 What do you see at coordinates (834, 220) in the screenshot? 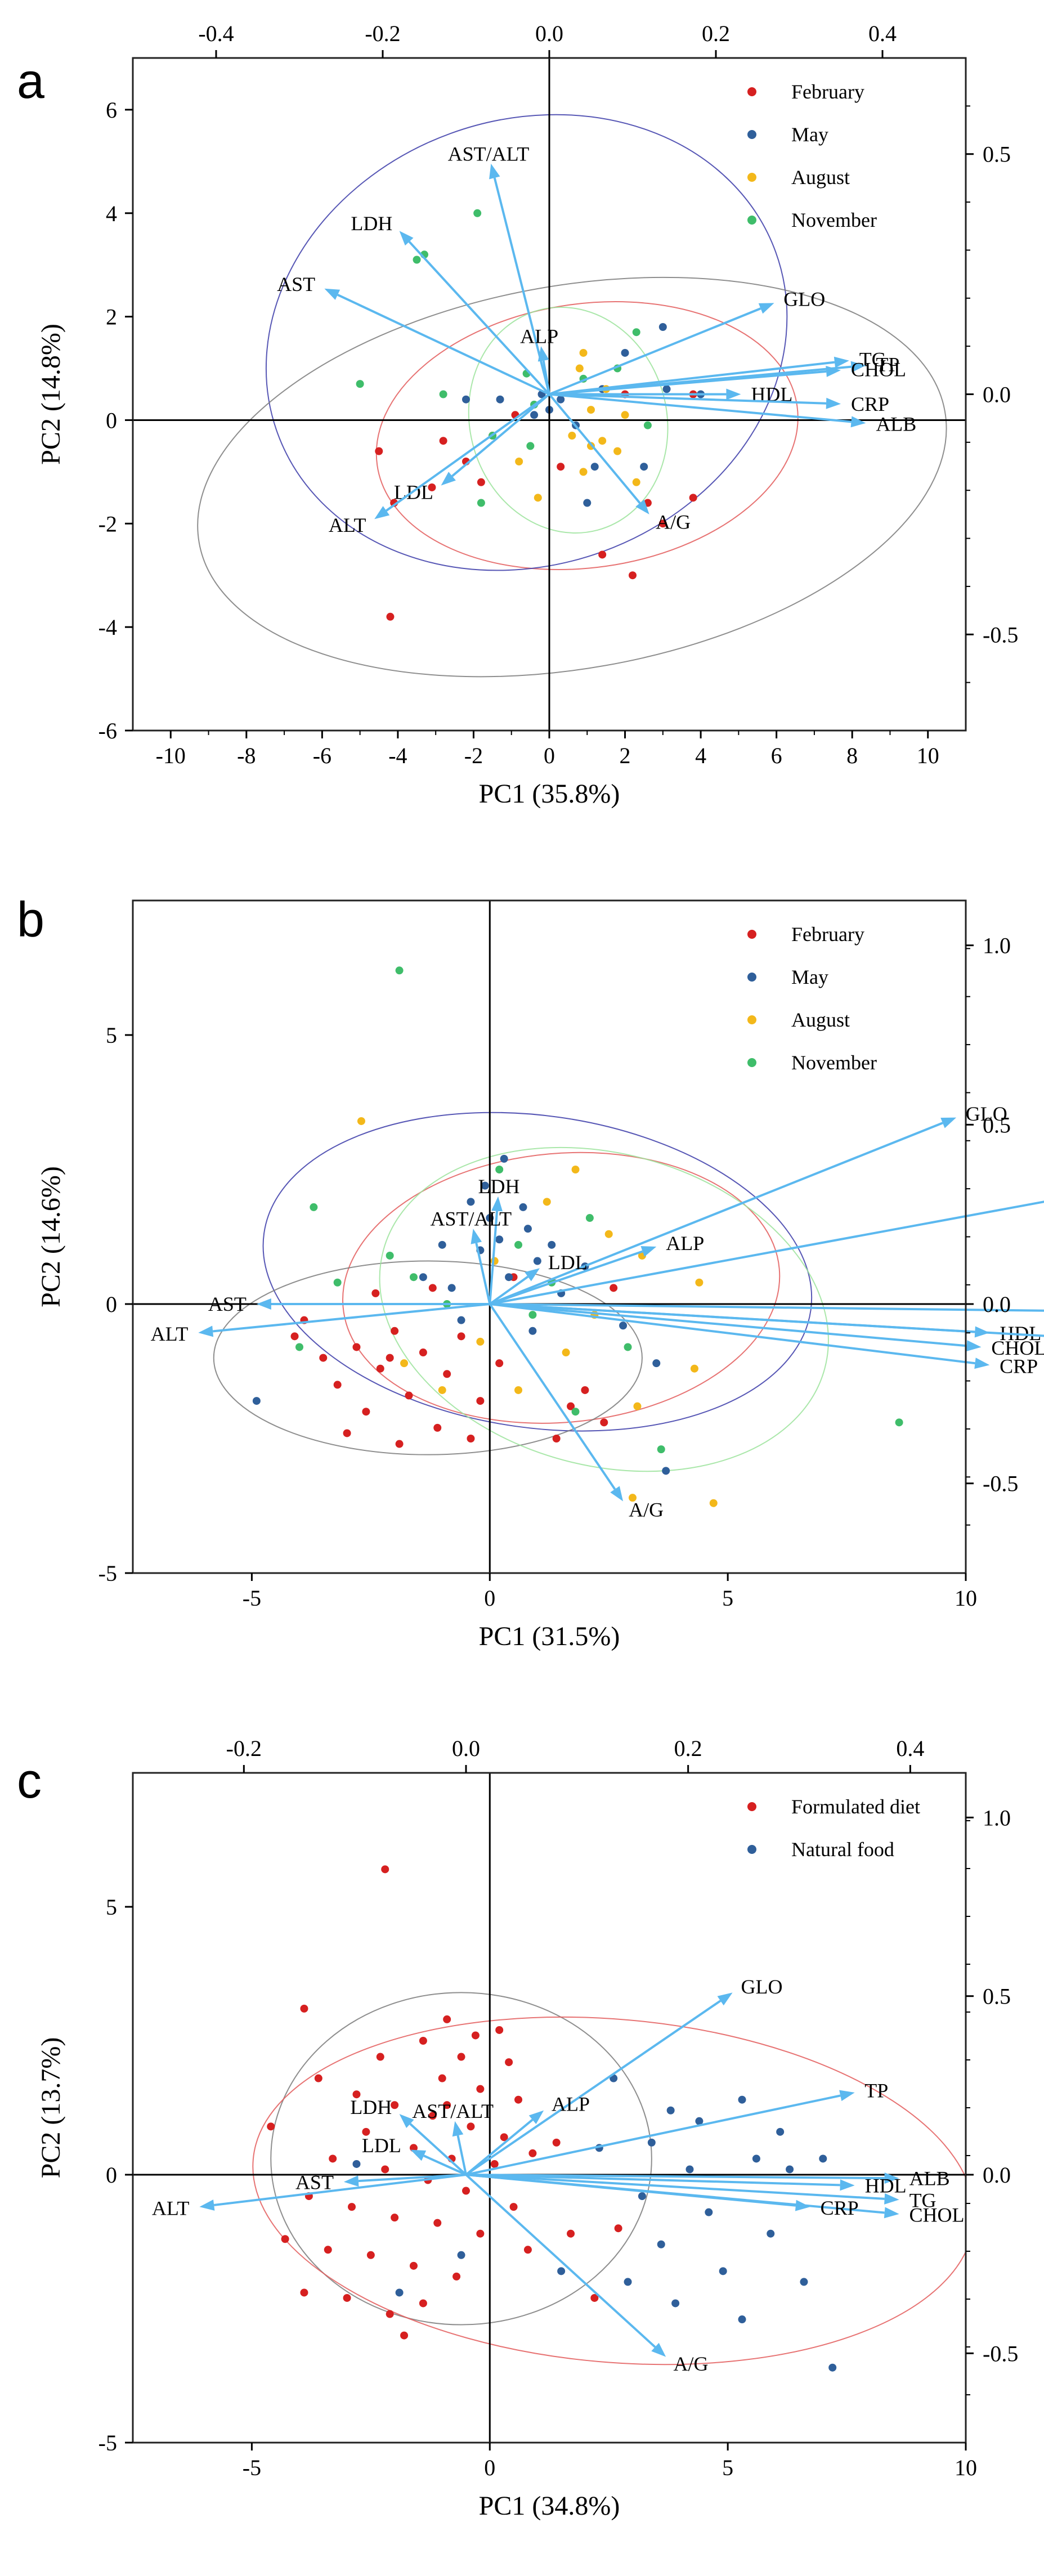
I see `legend-label-november: November` at bounding box center [834, 220].